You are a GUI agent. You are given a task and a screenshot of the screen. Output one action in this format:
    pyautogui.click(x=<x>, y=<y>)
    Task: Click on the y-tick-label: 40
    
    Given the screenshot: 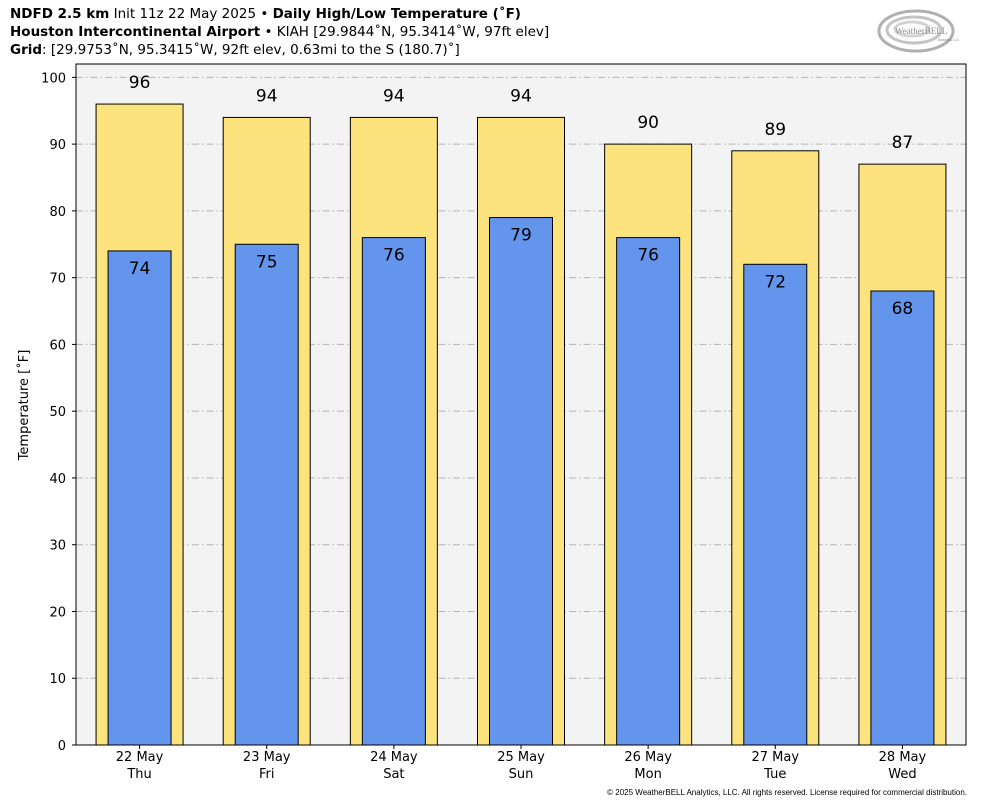 What is the action you would take?
    pyautogui.click(x=57, y=479)
    